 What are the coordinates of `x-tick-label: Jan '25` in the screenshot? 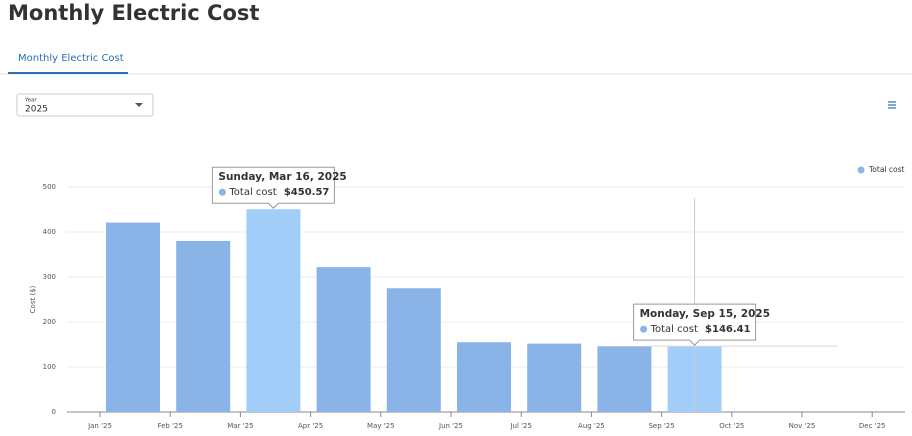 It's located at (99, 426).